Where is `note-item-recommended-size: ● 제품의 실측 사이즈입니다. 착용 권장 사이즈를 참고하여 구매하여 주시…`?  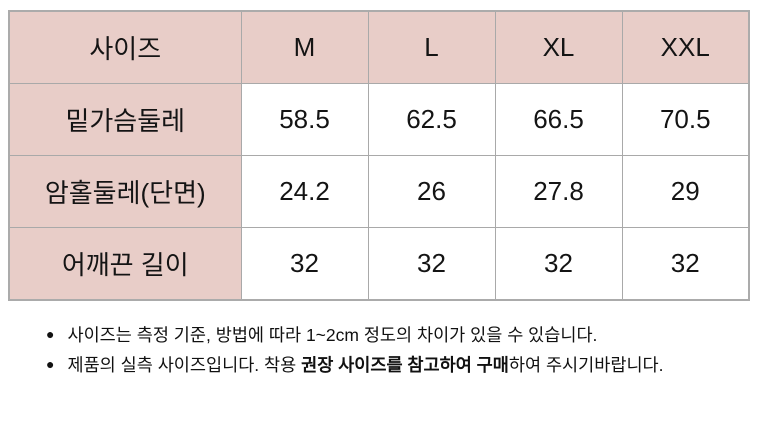
note-item-recommended-size: ● 제품의 실측 사이즈입니다. 착용 권장 사이즈를 참고하여 구매하여 주시… is located at coordinates (396, 364).